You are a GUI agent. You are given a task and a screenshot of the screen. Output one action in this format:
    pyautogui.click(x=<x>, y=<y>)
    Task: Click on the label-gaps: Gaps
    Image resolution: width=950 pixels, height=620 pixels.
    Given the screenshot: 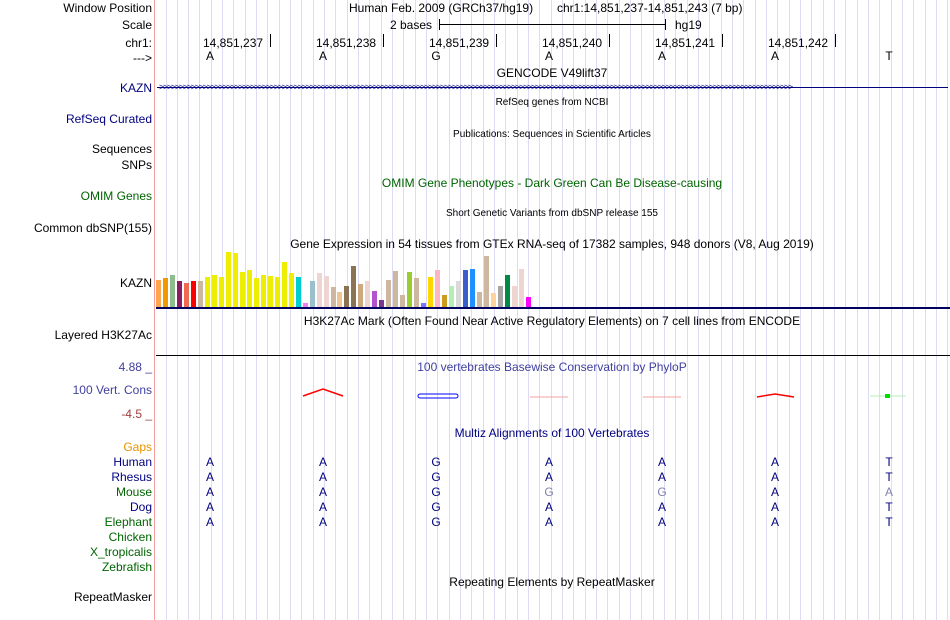 What is the action you would take?
    pyautogui.click(x=137, y=447)
    